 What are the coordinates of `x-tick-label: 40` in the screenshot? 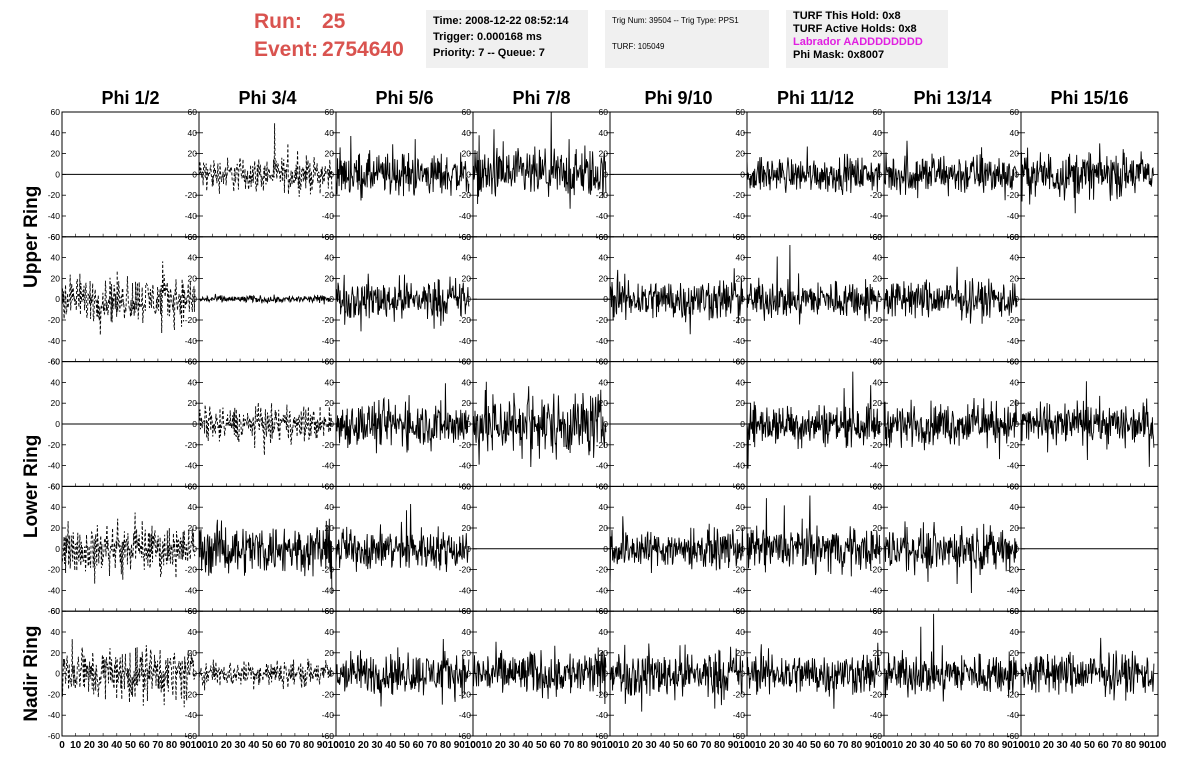 It's located at (802, 745).